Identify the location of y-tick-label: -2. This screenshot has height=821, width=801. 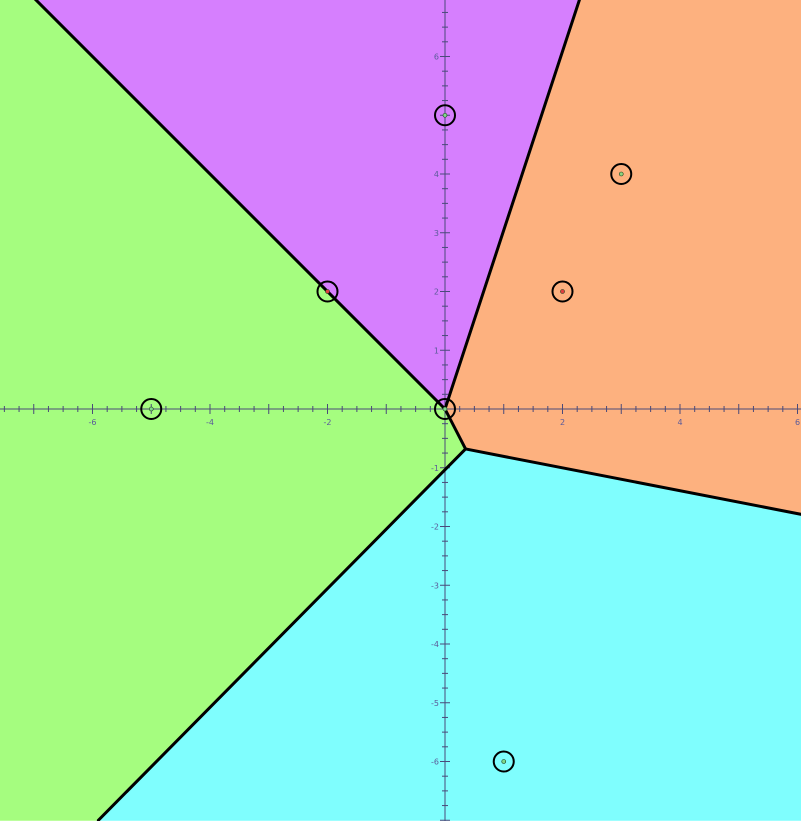
(435, 527).